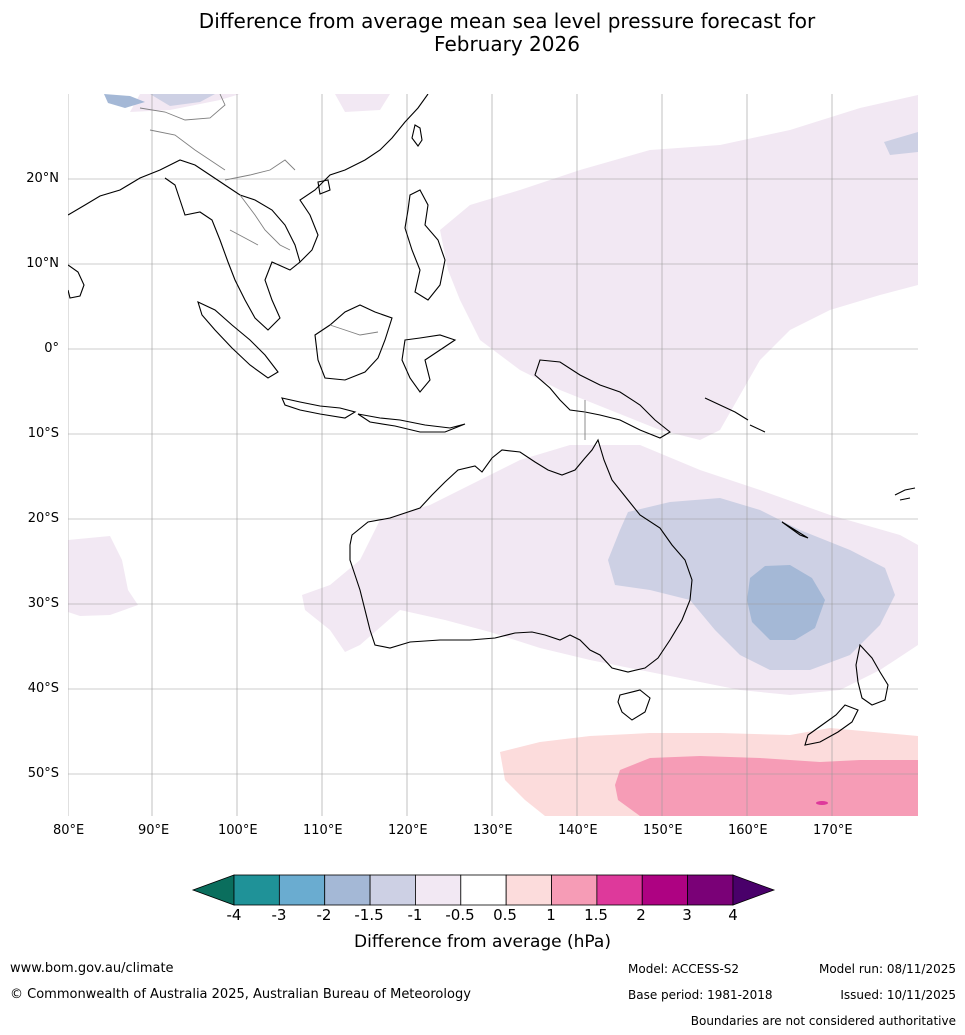 The width and height of the screenshot is (965, 1035). I want to click on borneo-coastline, so click(353, 342).